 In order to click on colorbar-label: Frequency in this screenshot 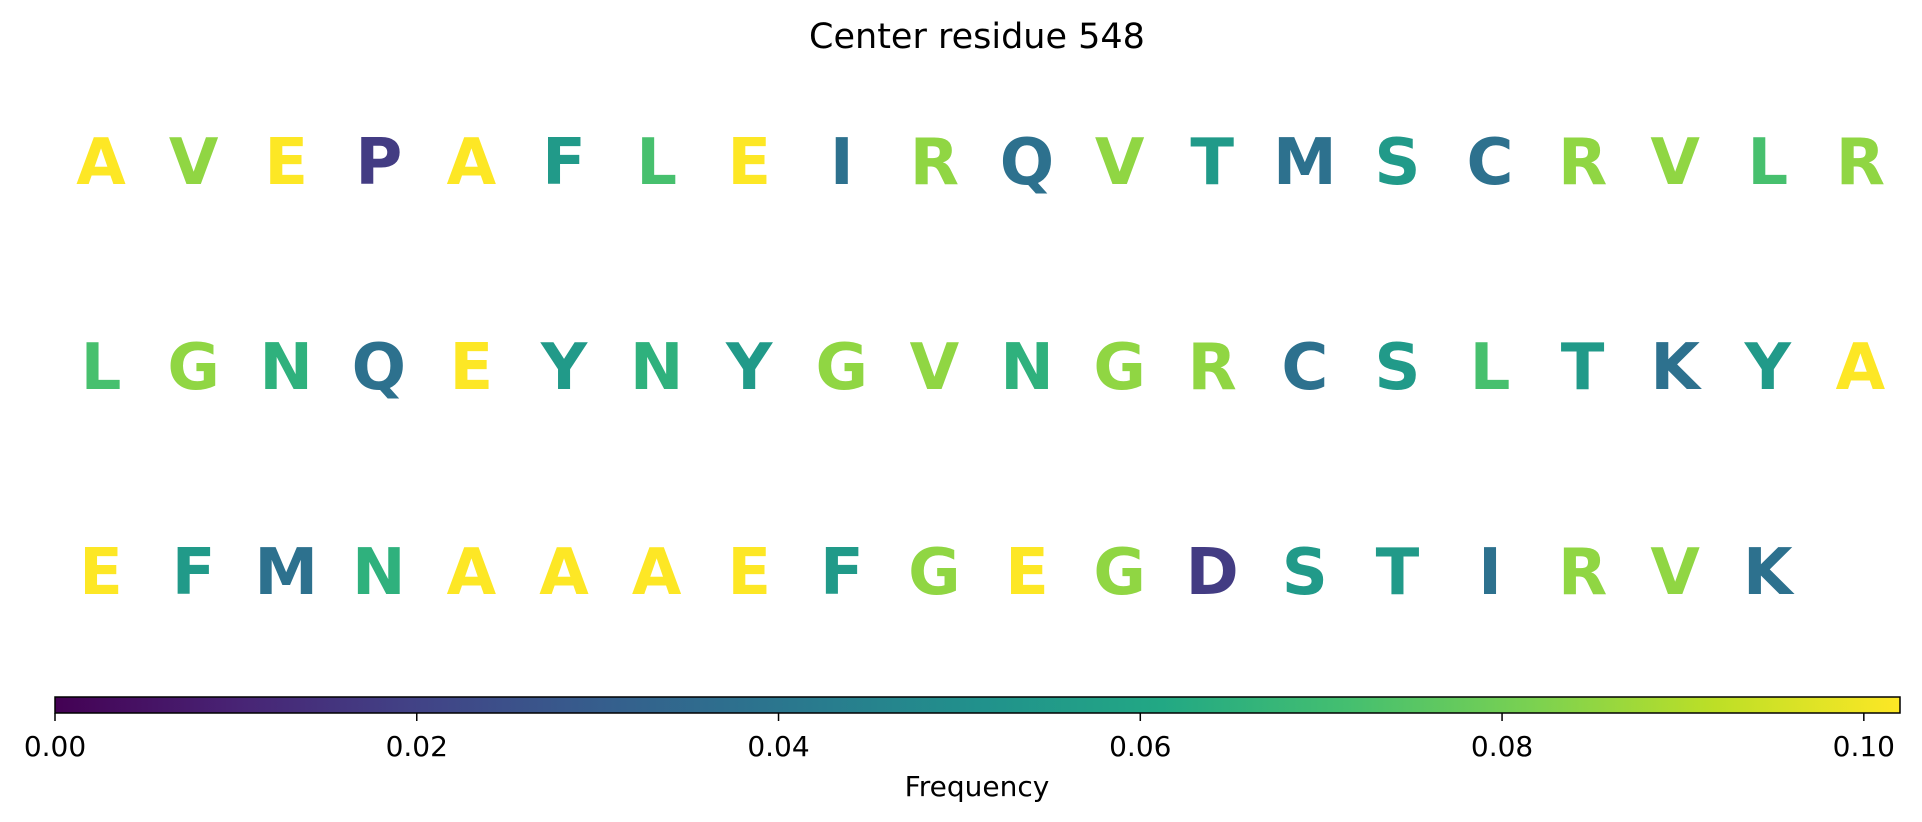, I will do `click(977, 786)`.